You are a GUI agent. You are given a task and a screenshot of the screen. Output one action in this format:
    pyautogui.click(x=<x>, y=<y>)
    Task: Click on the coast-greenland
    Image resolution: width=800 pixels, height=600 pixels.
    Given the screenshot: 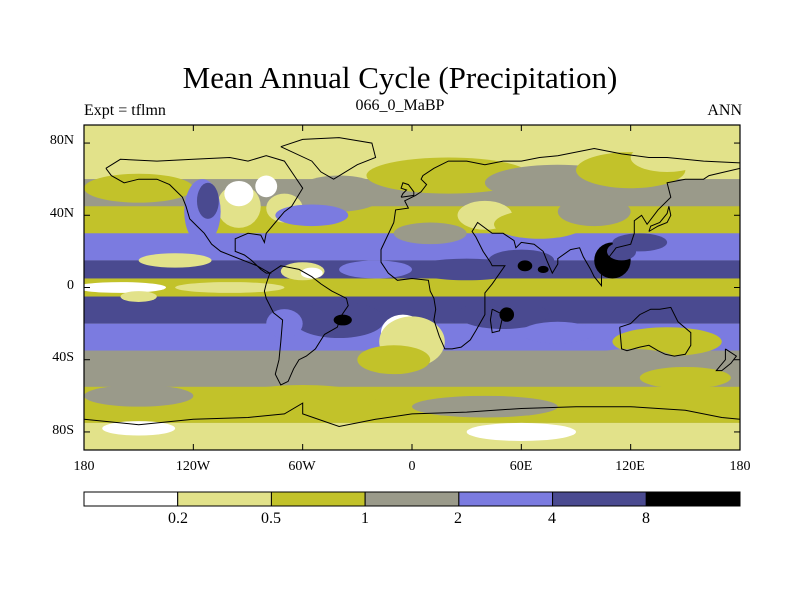 What is the action you would take?
    pyautogui.click(x=328, y=158)
    